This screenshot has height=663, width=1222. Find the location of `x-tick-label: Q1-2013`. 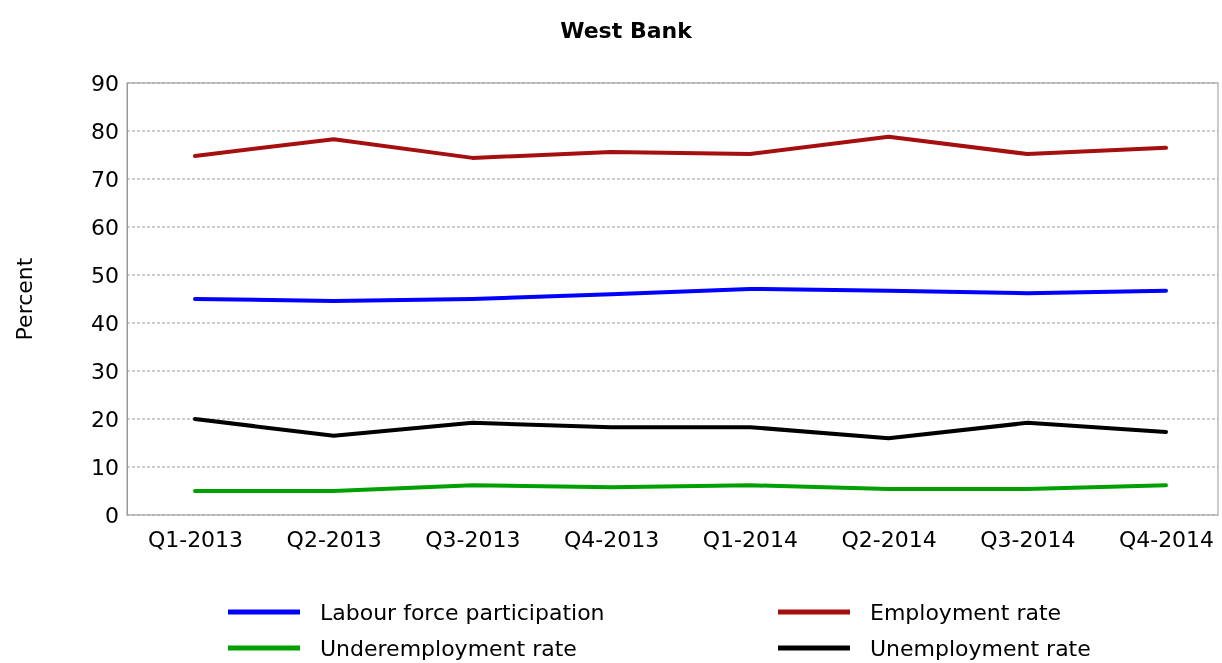

x-tick-label: Q1-2013 is located at coordinates (195, 539).